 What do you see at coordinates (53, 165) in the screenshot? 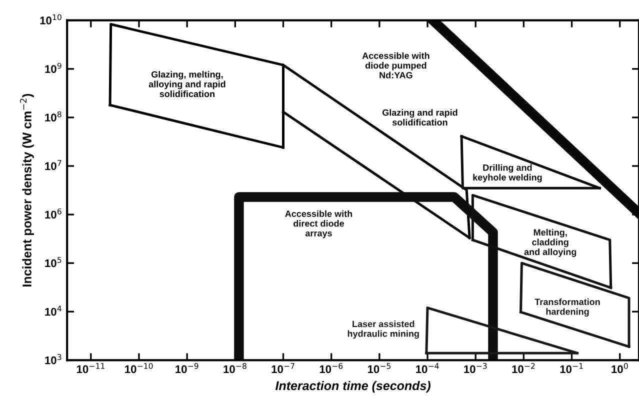
I see `y-tick-label: 10$^{7}$` at bounding box center [53, 165].